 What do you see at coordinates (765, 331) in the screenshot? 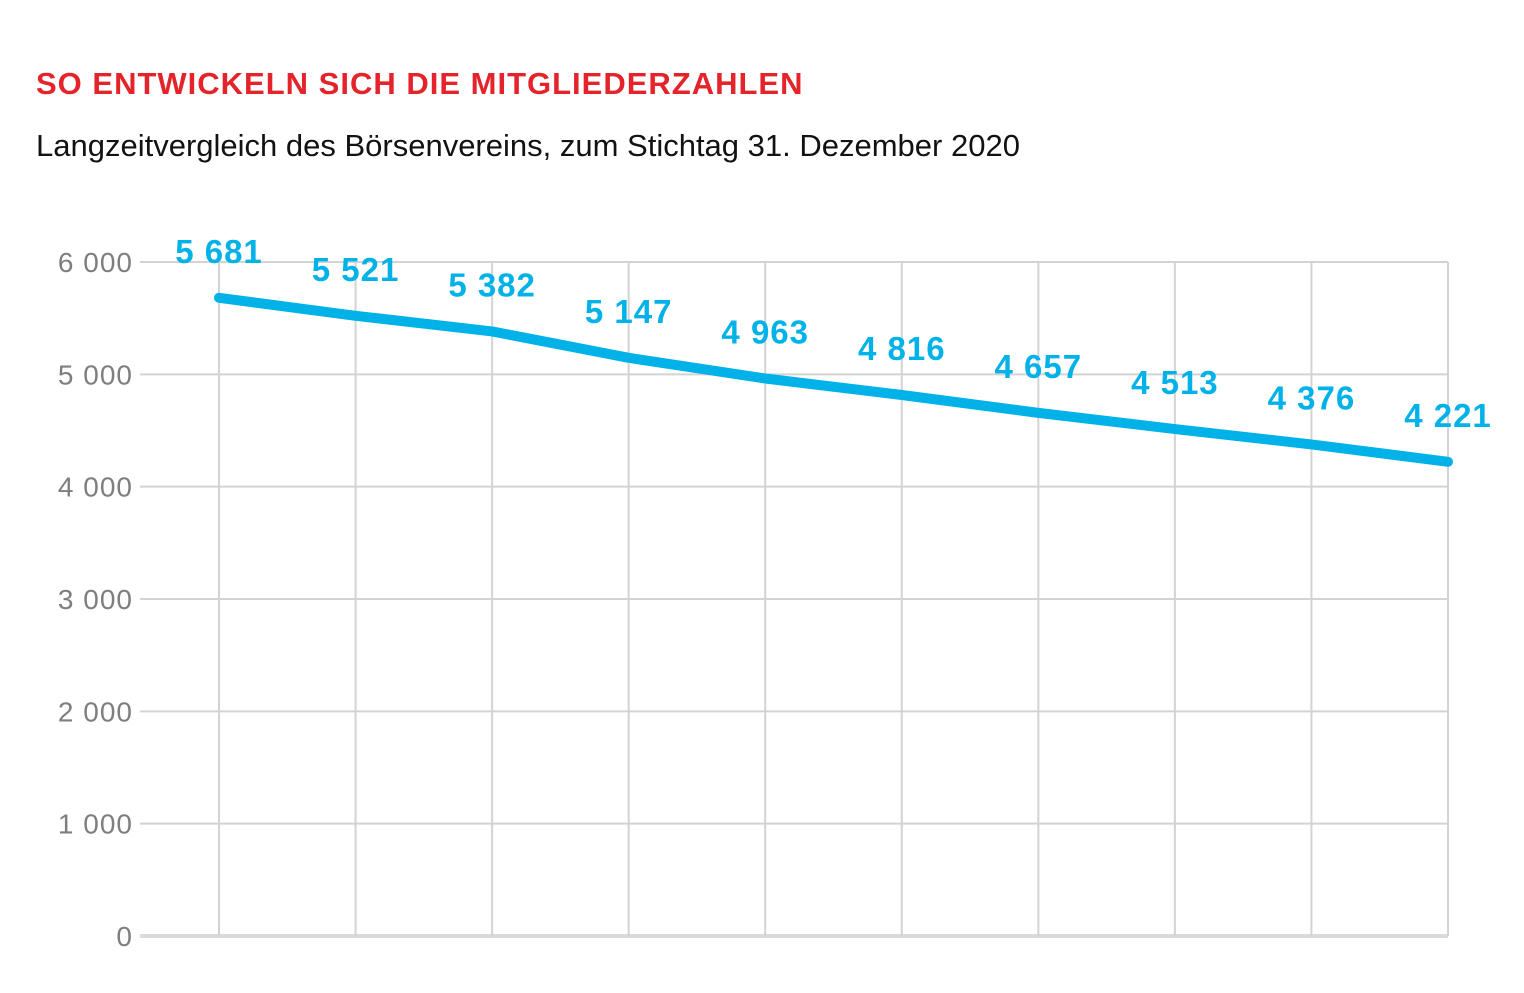
I see `point-value-label: 4 963` at bounding box center [765, 331].